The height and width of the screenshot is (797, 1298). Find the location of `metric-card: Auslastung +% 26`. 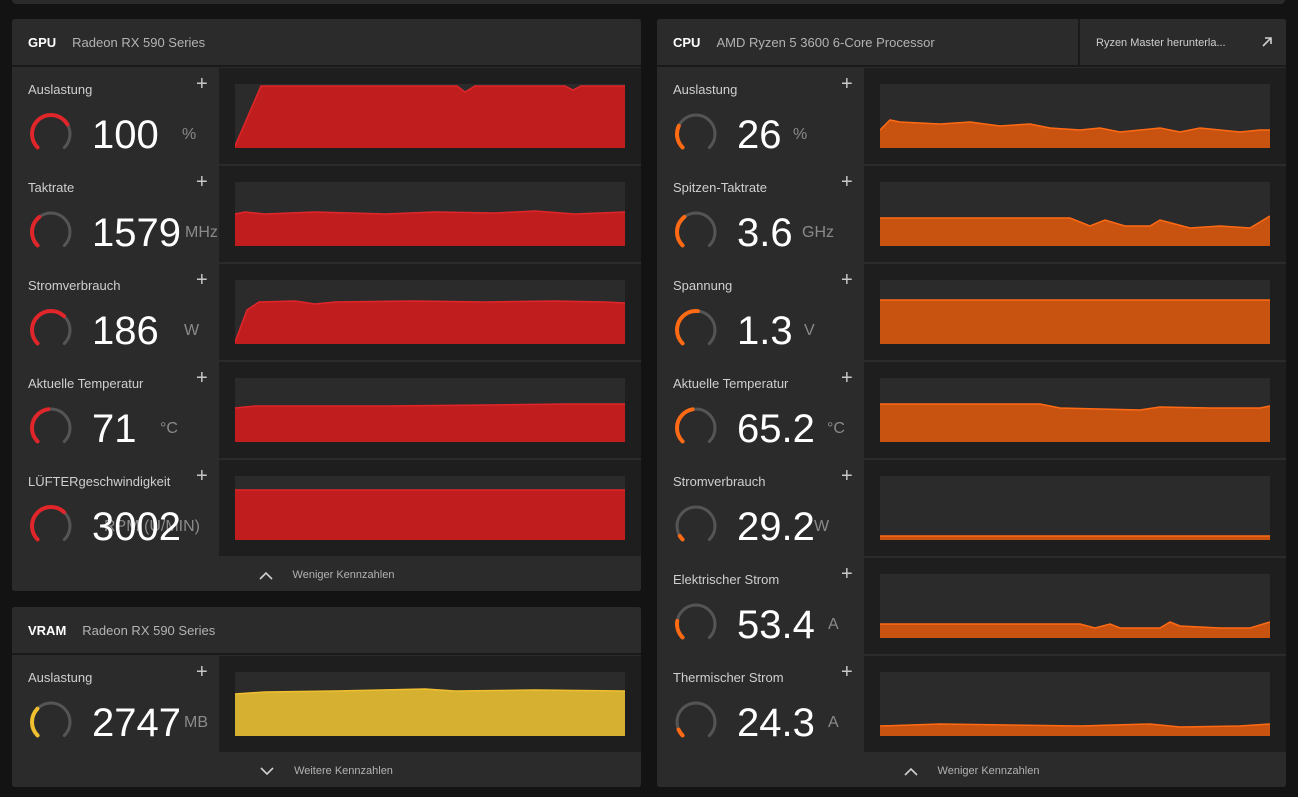

metric-card: Auslastung +% 26 is located at coordinates (760, 116).